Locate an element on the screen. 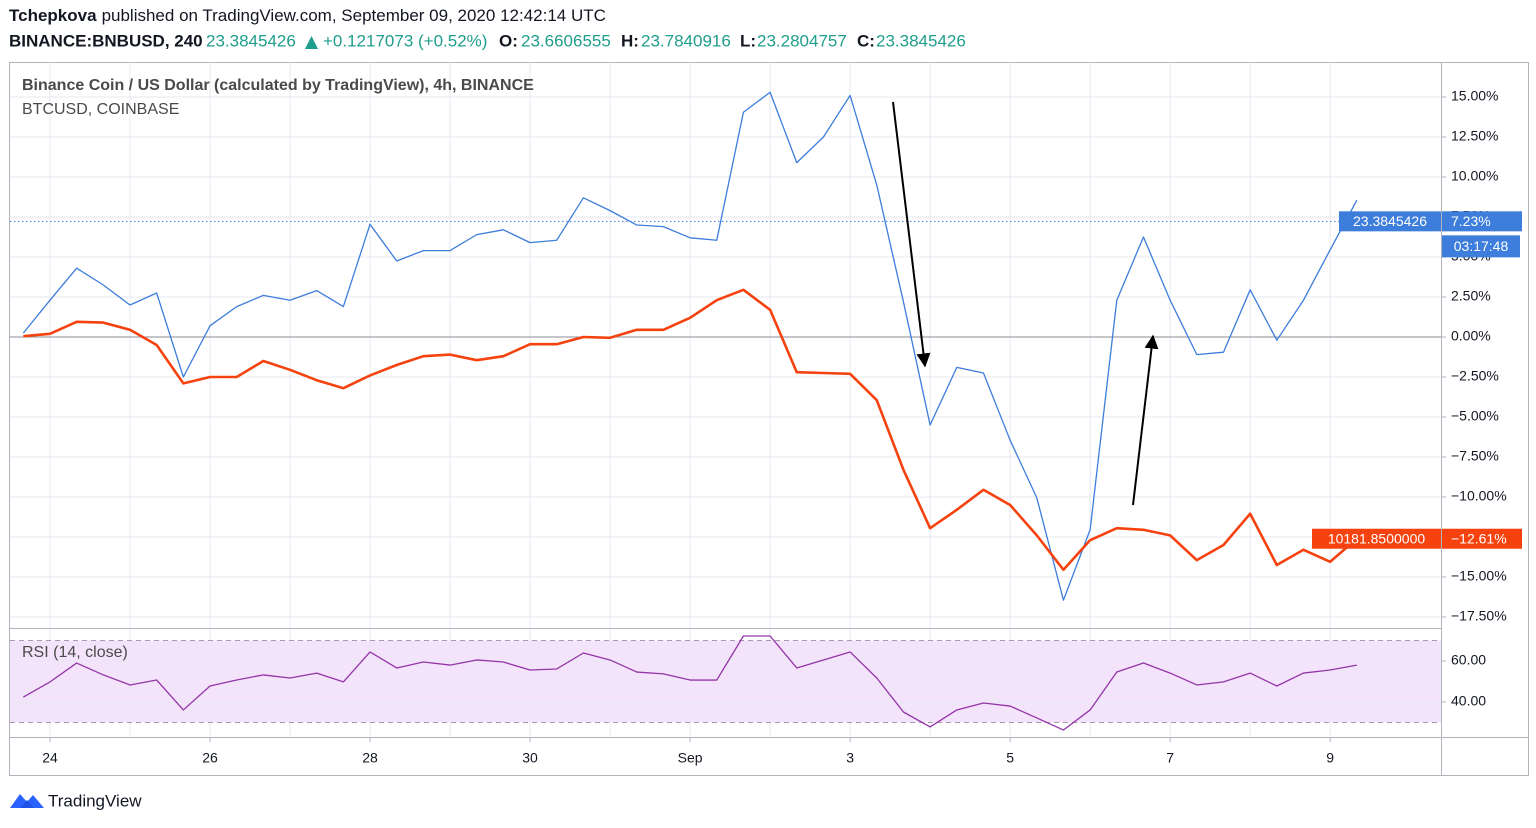 The height and width of the screenshot is (828, 1536). last-price: 23.3845426 is located at coordinates (251, 40).